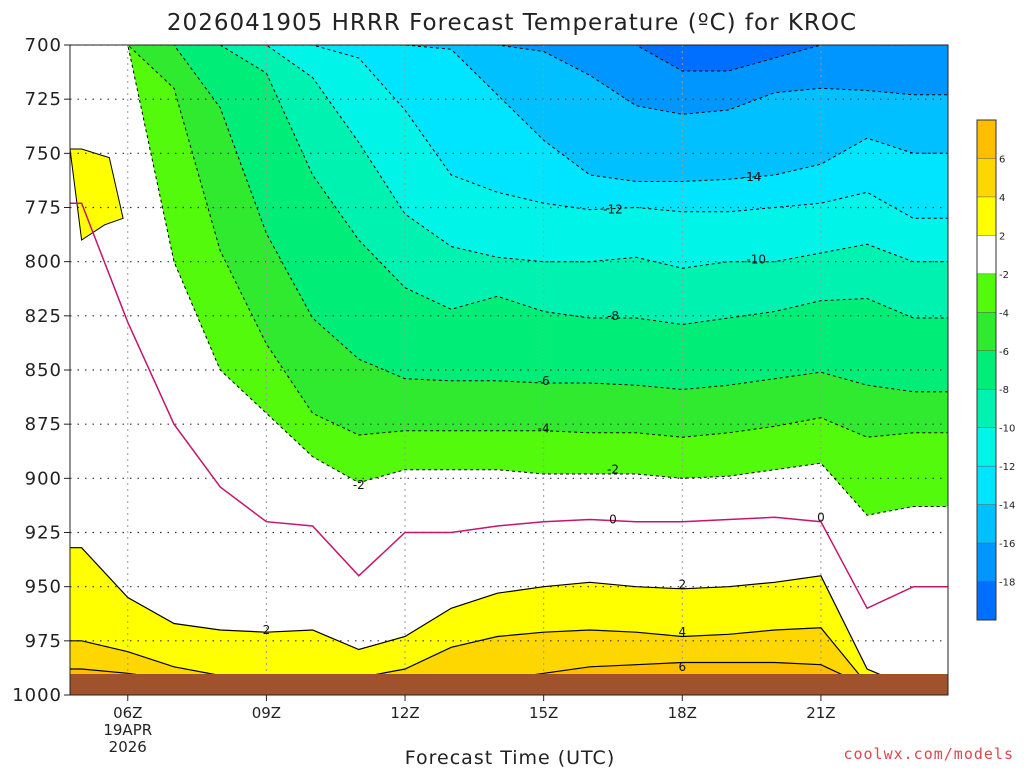 This screenshot has width=1024, height=768. I want to click on colorbar-label: -16, so click(1007, 544).